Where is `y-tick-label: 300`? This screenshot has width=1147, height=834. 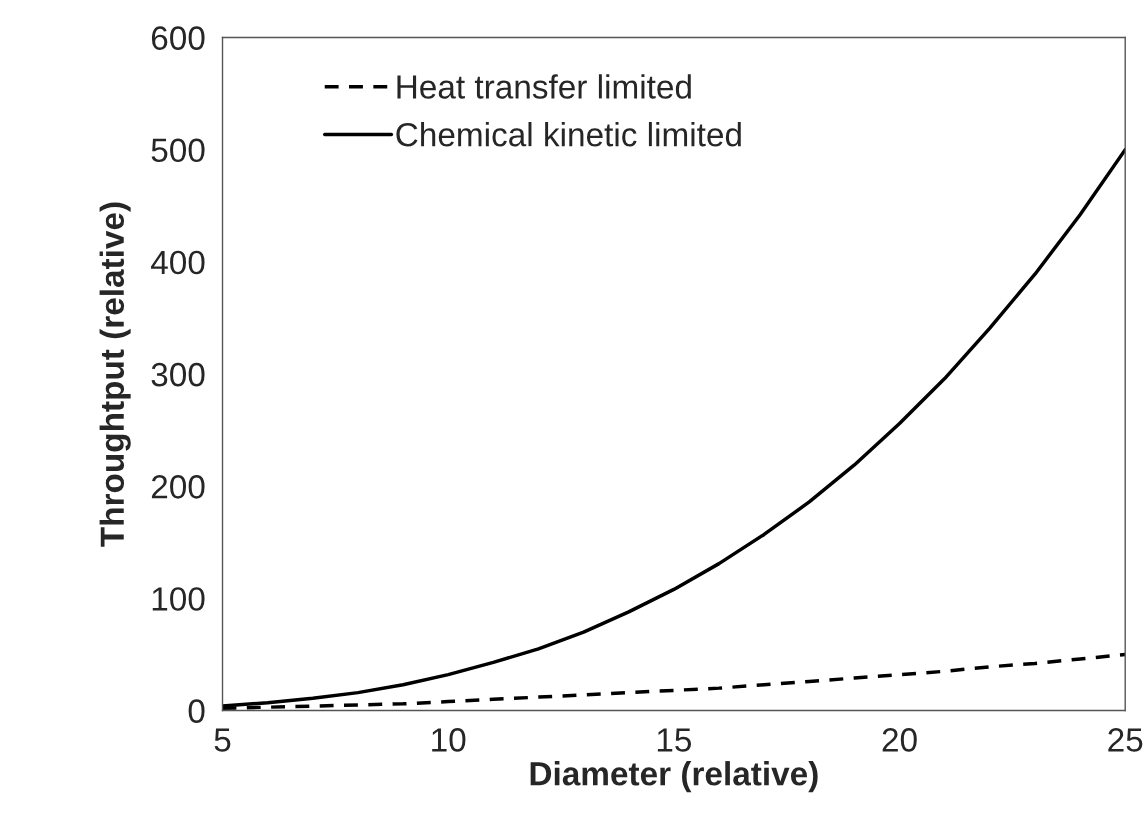
y-tick-label: 300 is located at coordinates (178, 374).